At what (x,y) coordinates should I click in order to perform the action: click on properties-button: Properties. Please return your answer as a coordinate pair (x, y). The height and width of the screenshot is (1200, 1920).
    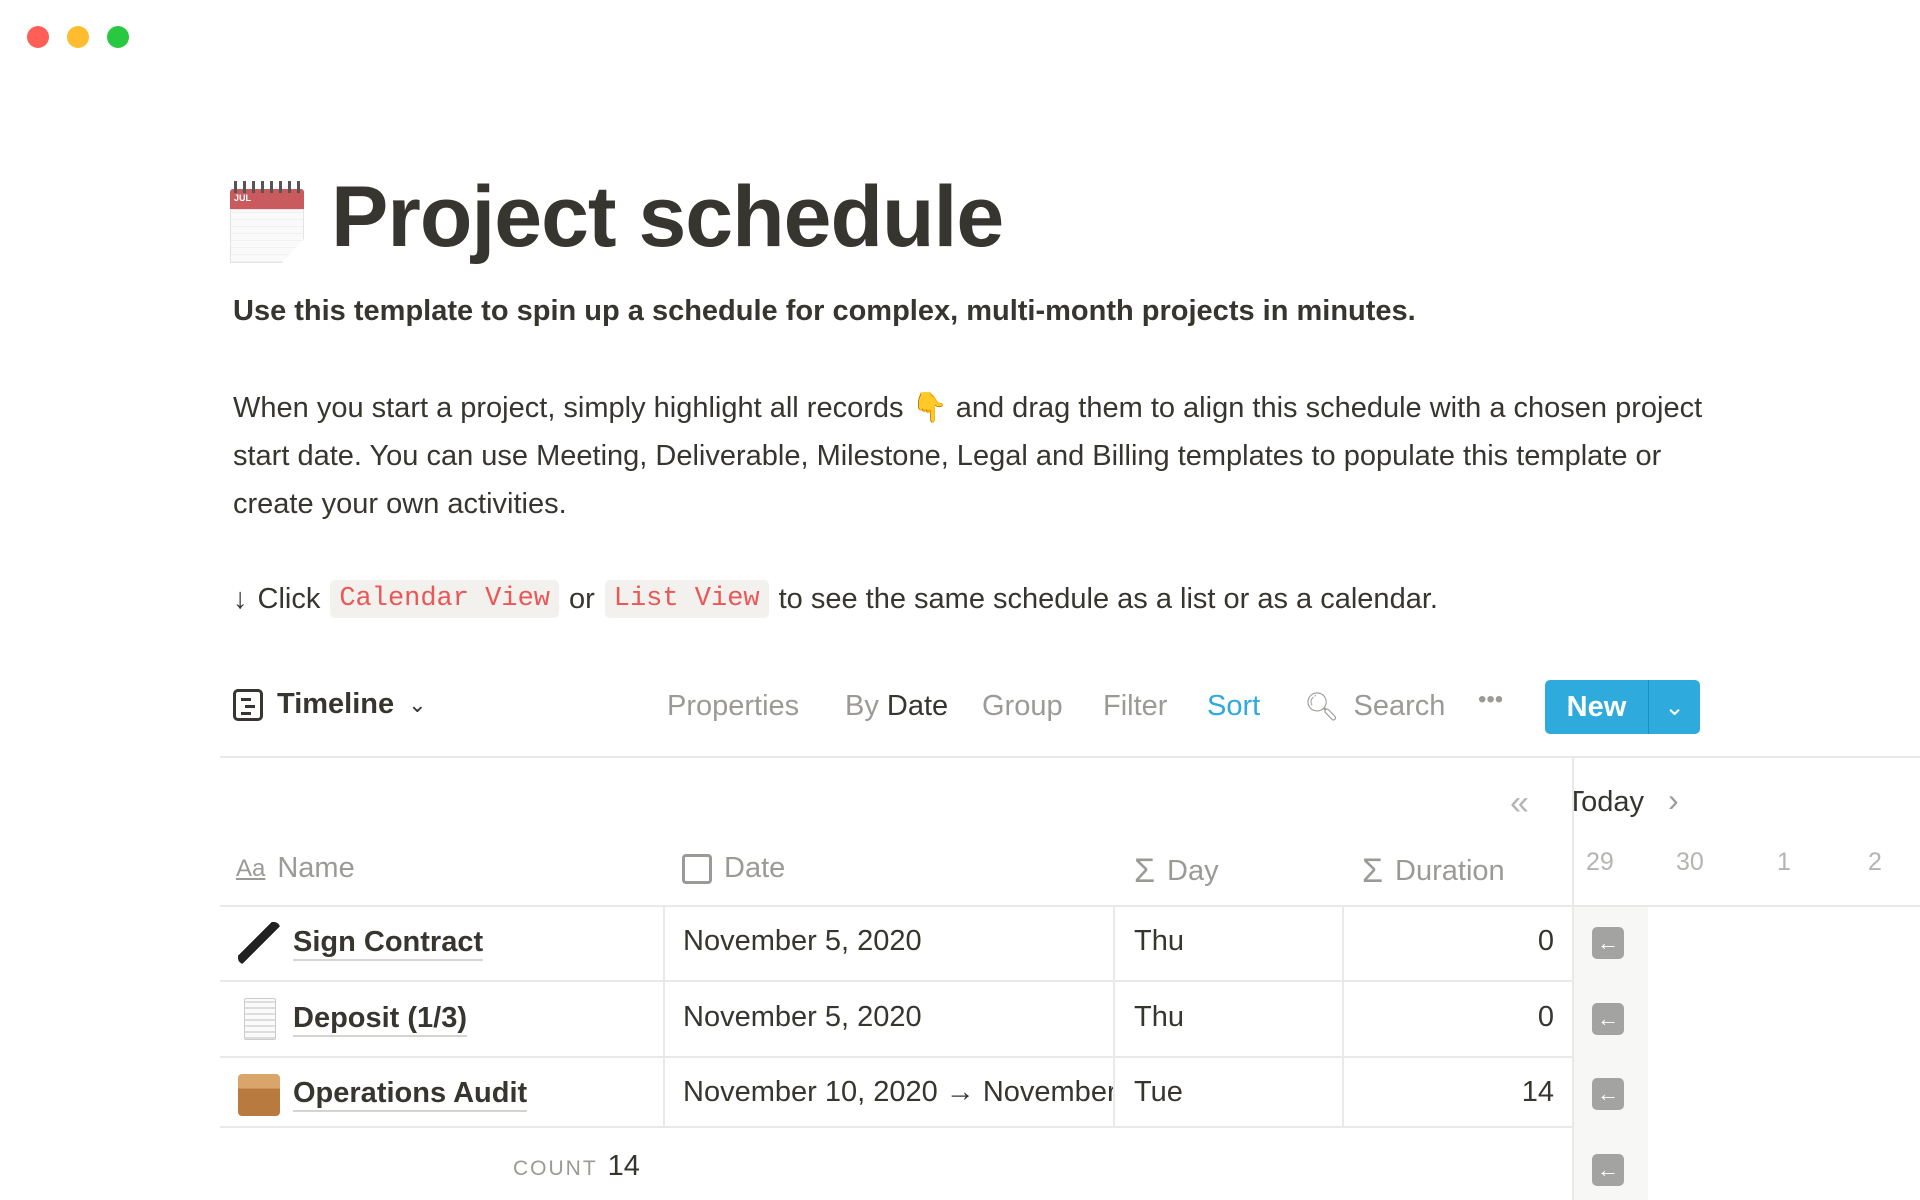
    Looking at the image, I should click on (733, 706).